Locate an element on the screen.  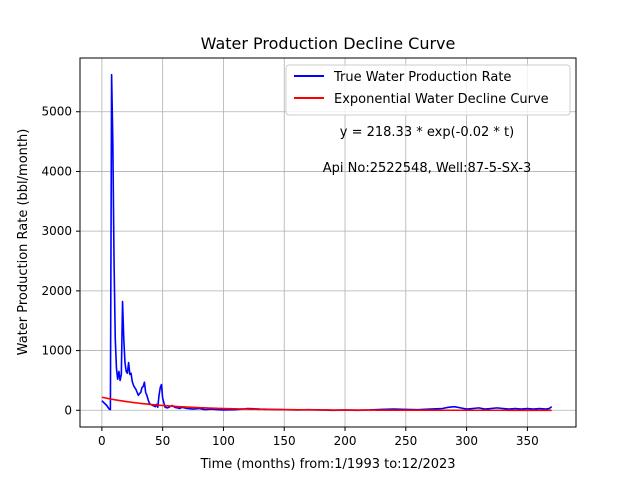
series-line-exponential-fit is located at coordinates (326, 404).